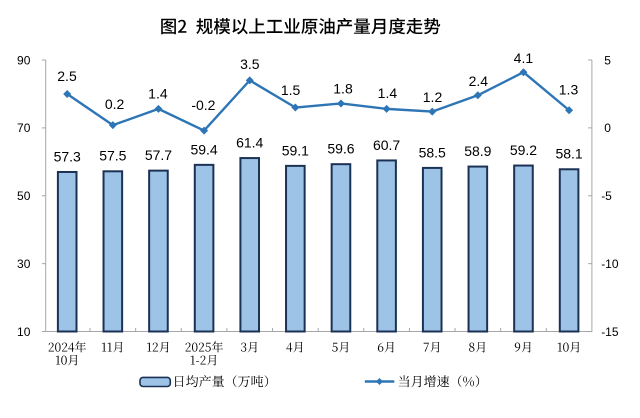 This screenshot has width=640, height=418. I want to click on svg-text: 1.5, so click(291, 90).